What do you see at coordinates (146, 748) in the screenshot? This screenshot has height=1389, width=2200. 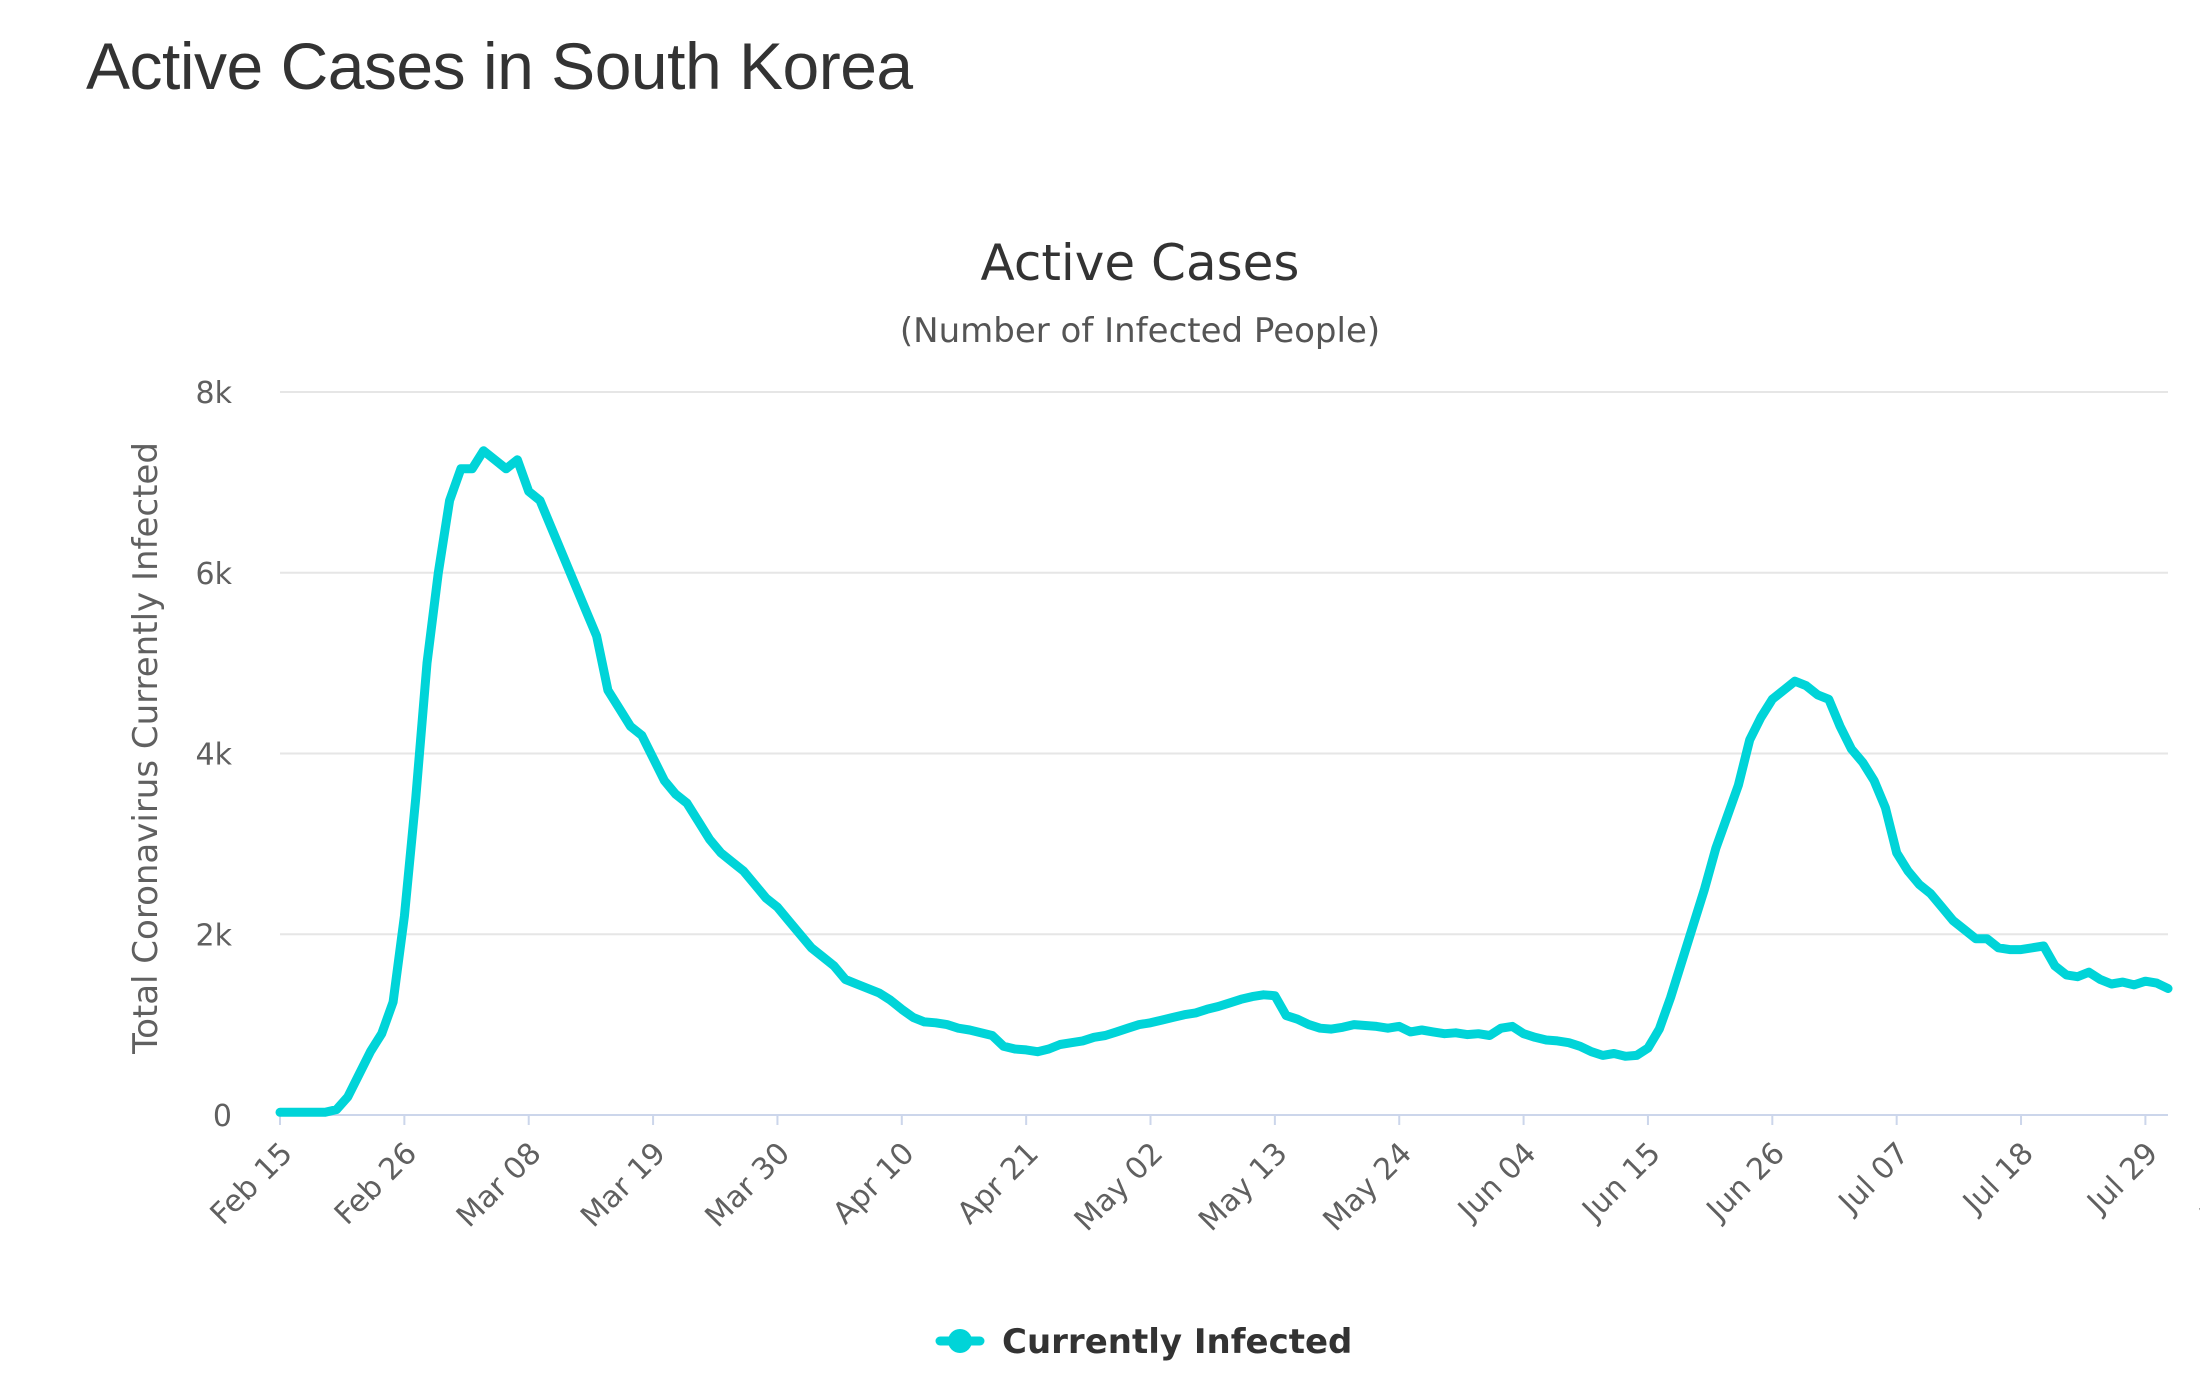 I see `y-axis-label: Total Coronavirus Currently Infected` at bounding box center [146, 748].